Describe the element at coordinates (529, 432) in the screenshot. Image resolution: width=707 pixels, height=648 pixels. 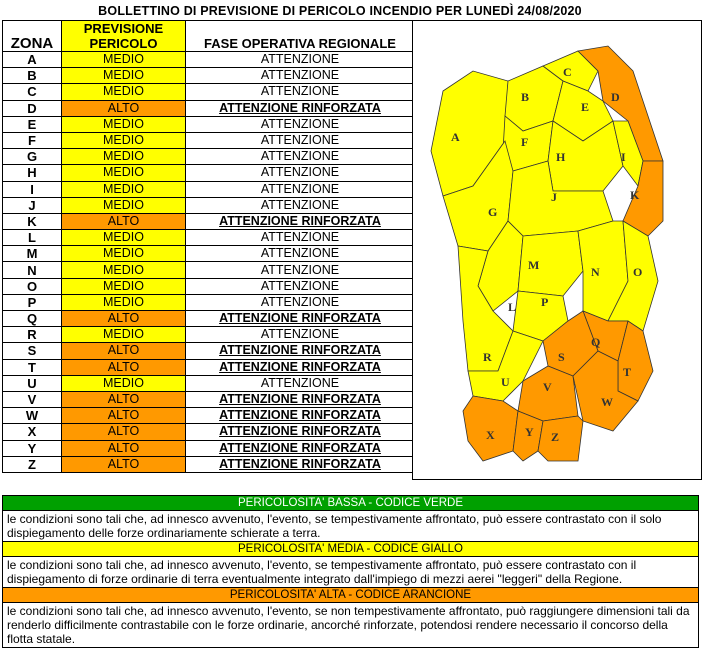
I see `map-zone-label-y: Y` at that location.